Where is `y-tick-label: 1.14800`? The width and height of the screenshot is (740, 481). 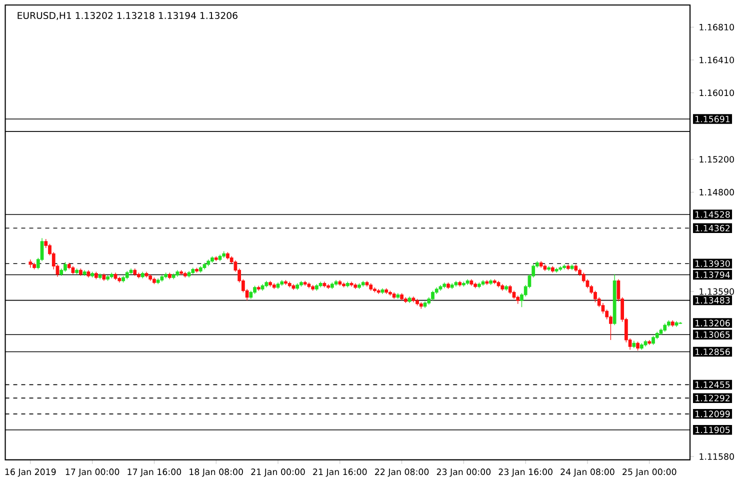 y-tick-label: 1.14800 is located at coordinates (717, 192).